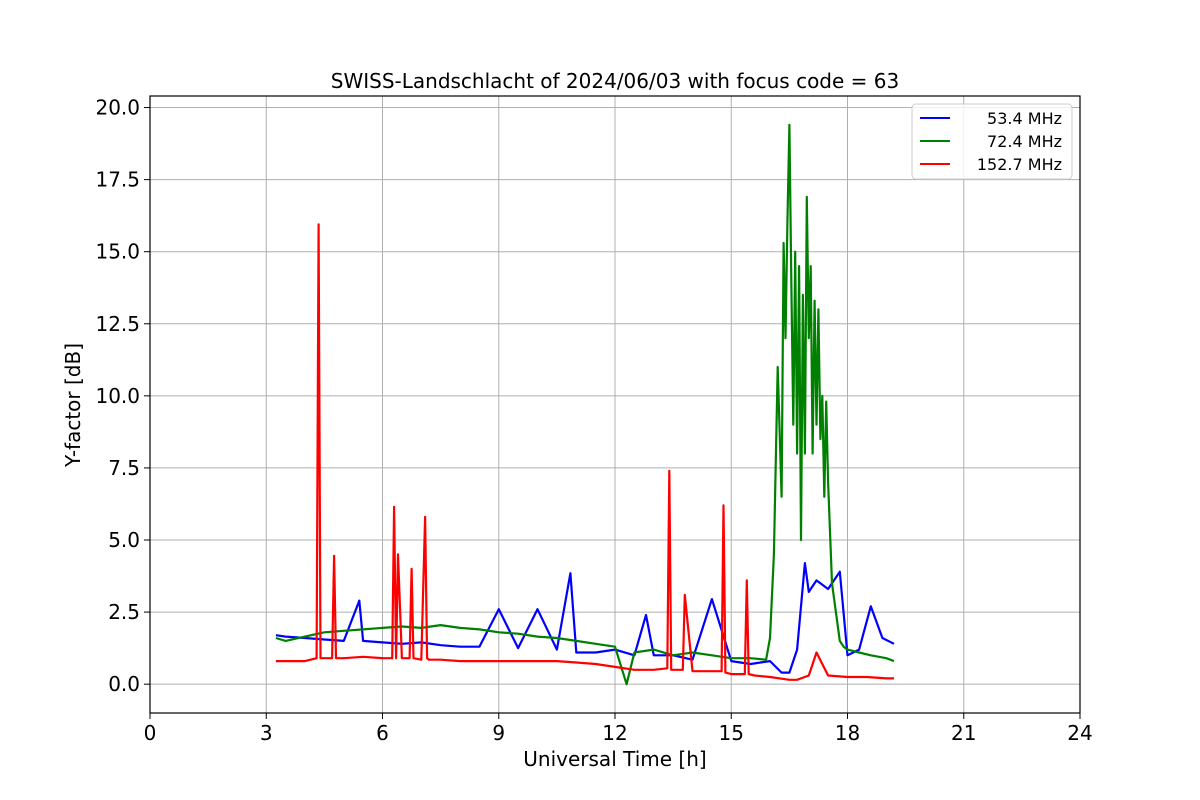 This screenshot has height=800, width=1200. What do you see at coordinates (1024, 141) in the screenshot?
I see `legend-label-72-4-mhz: 72.4 MHz` at bounding box center [1024, 141].